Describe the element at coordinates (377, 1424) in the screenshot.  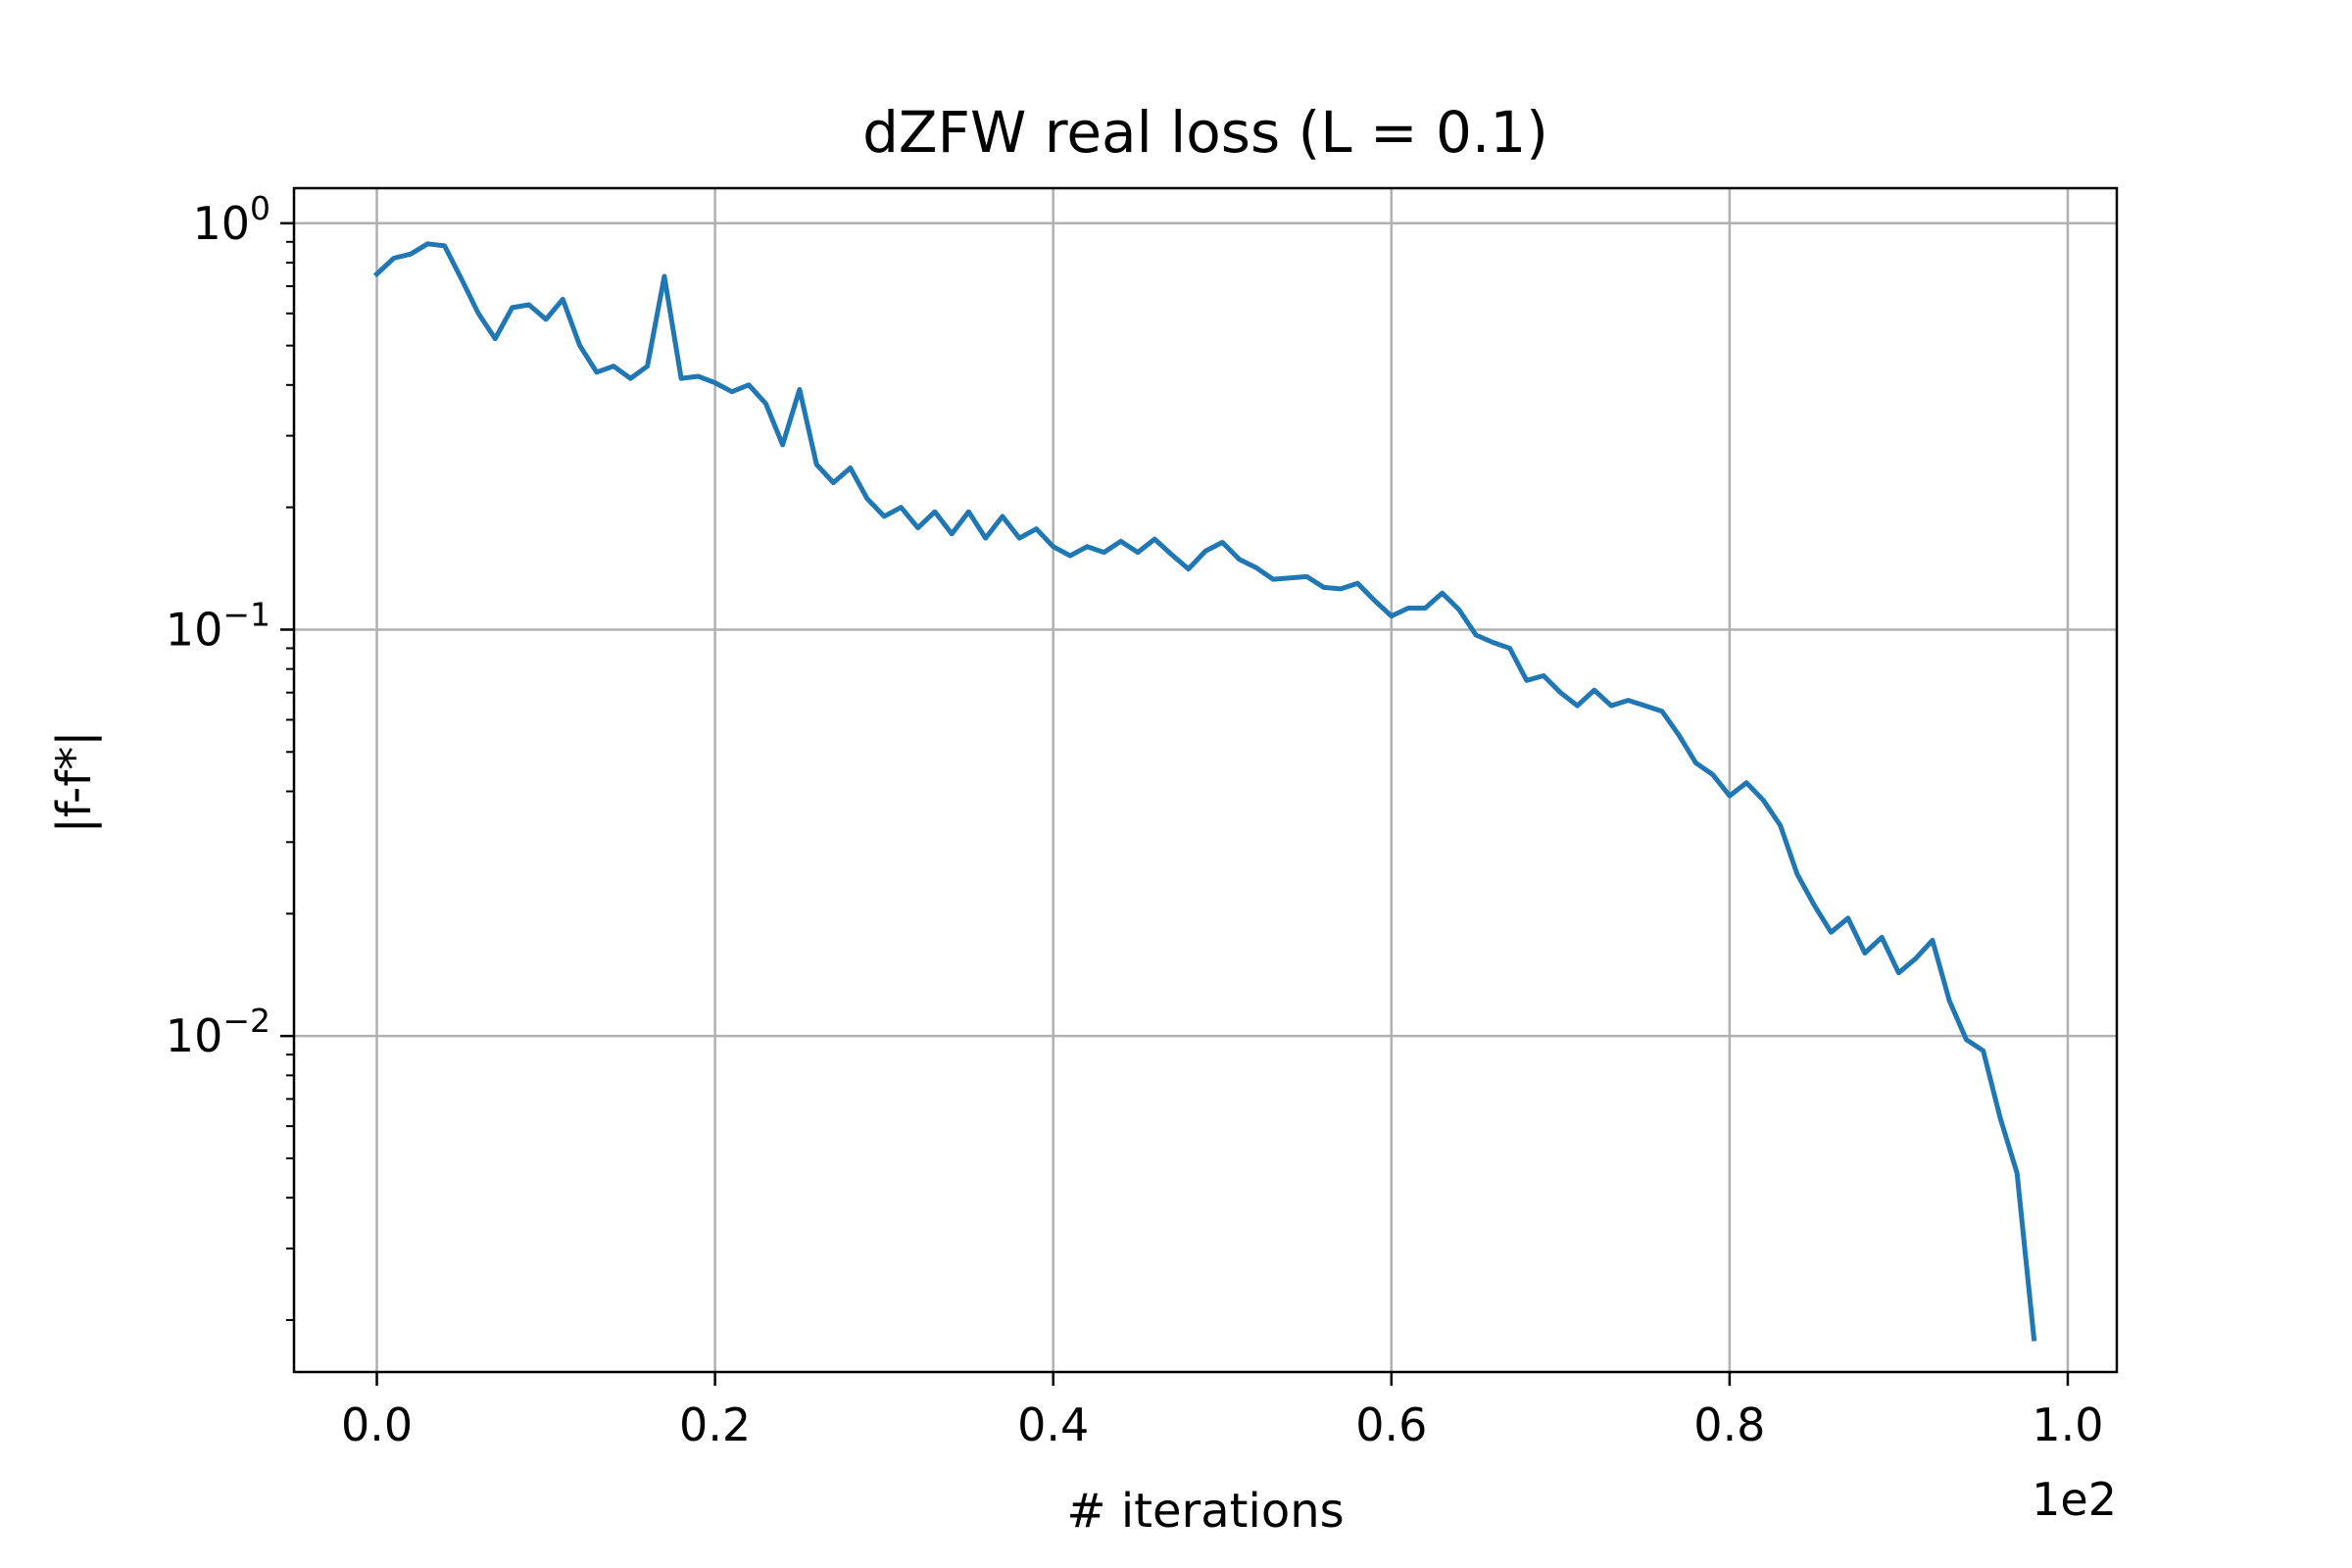
I see `x-tick-label: 0.0` at that location.